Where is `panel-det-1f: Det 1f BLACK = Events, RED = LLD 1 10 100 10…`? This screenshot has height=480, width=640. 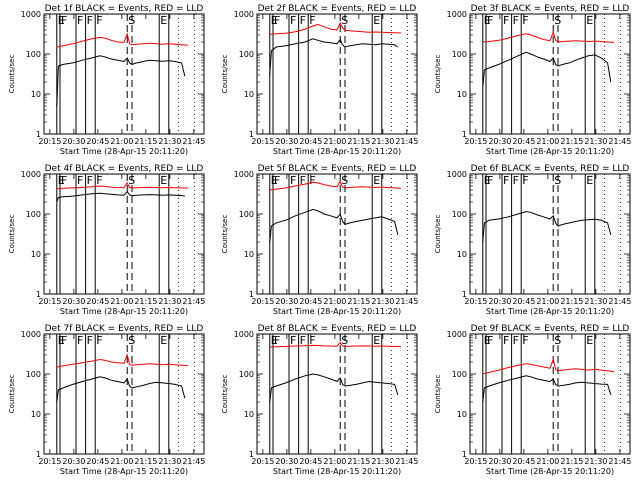 panel-det-1f: Det 1f BLACK = Events, RED = LLD 1 10 100 10… is located at coordinates (106, 80).